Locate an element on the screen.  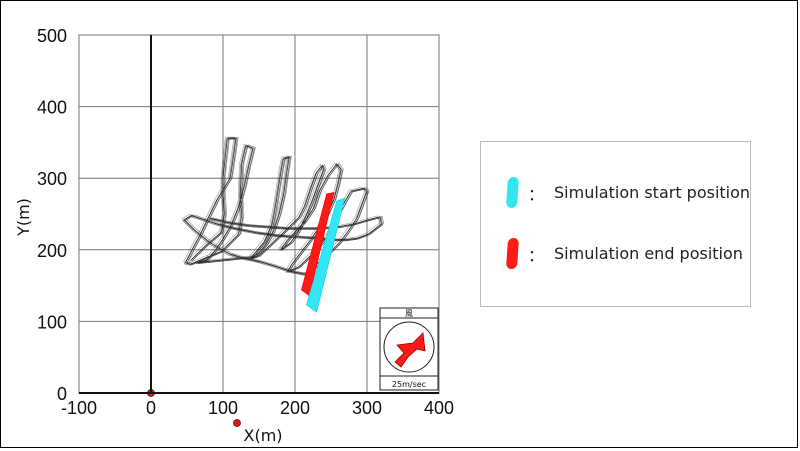
legend-item-start: ： Simulation start position is located at coordinates (628, 192).